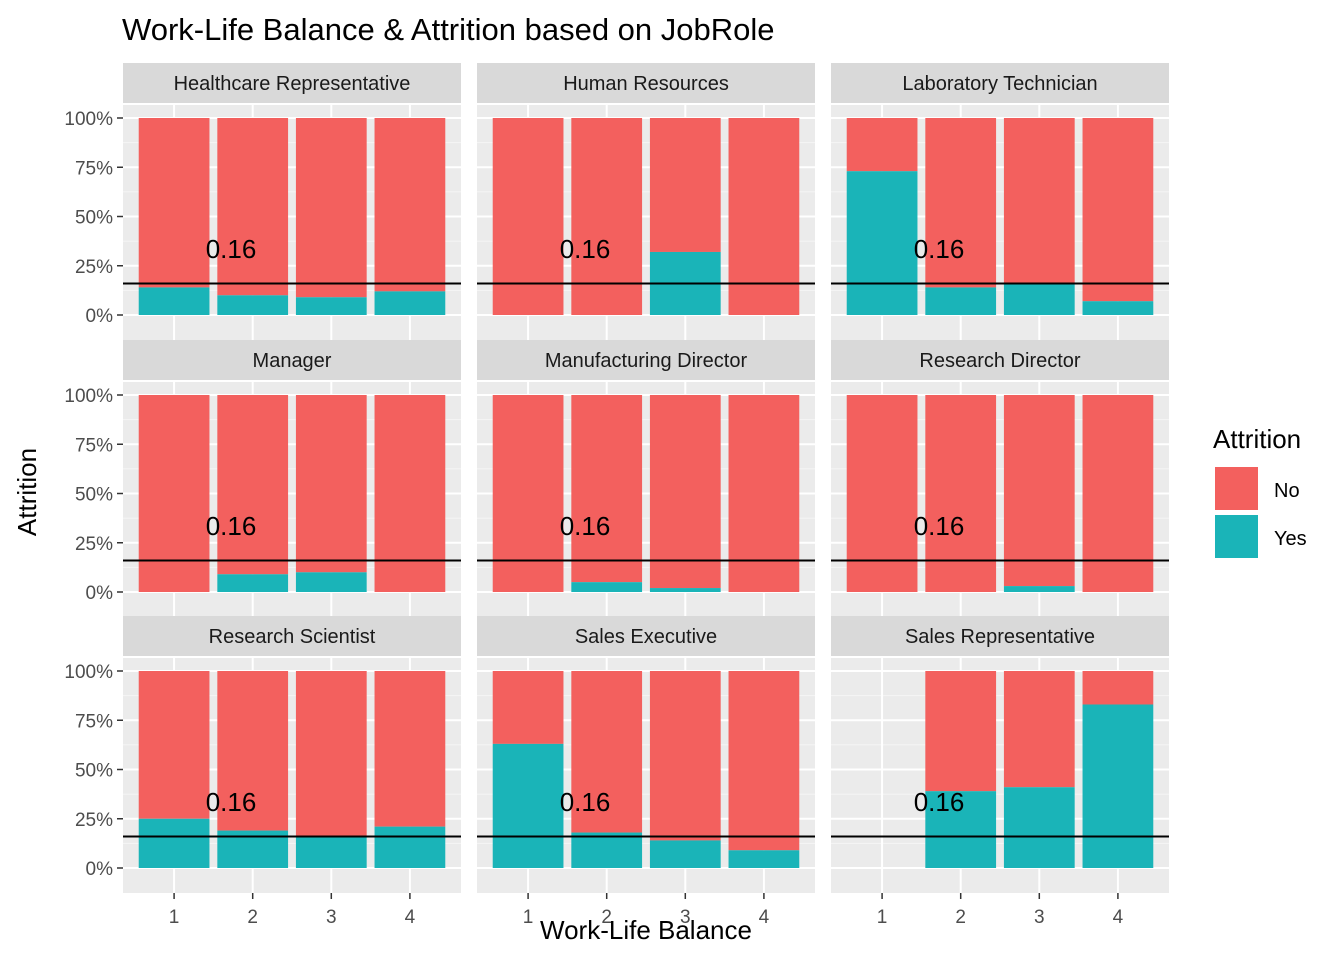 The width and height of the screenshot is (1344, 960). I want to click on legend-items: No Yes, so click(1261, 512).